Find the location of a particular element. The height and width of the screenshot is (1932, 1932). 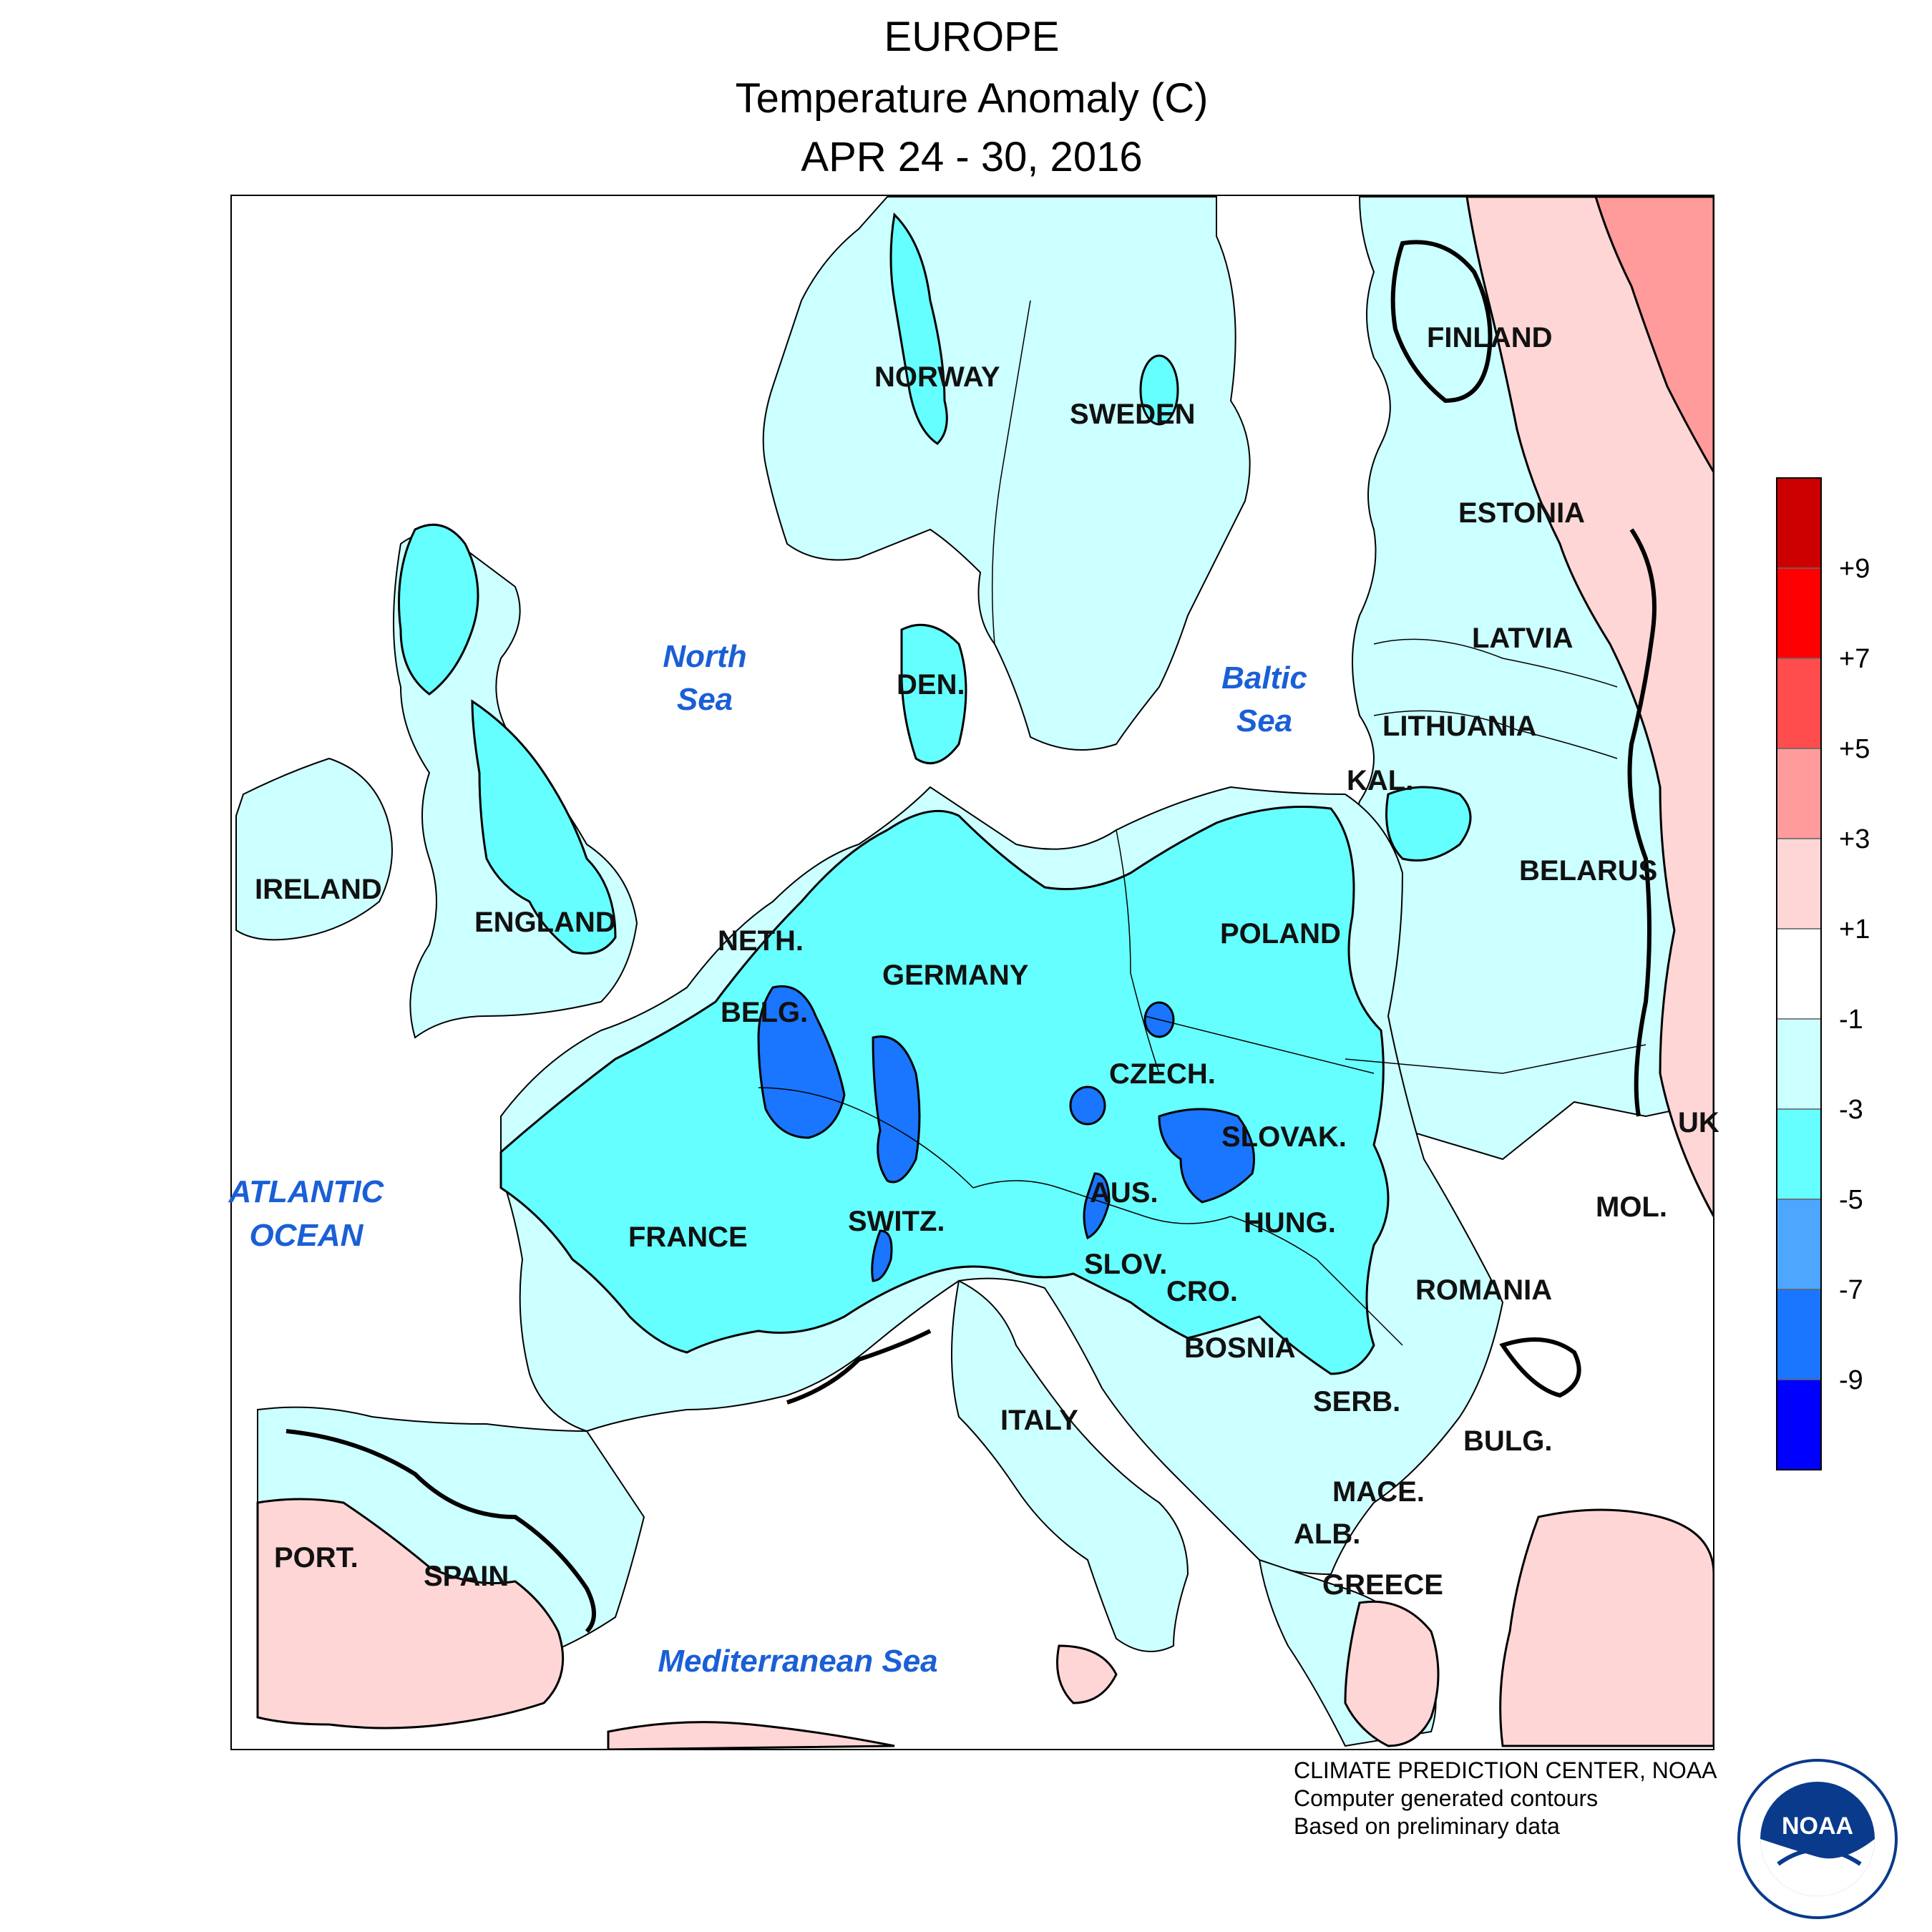

legend-frame is located at coordinates (1799, 973).